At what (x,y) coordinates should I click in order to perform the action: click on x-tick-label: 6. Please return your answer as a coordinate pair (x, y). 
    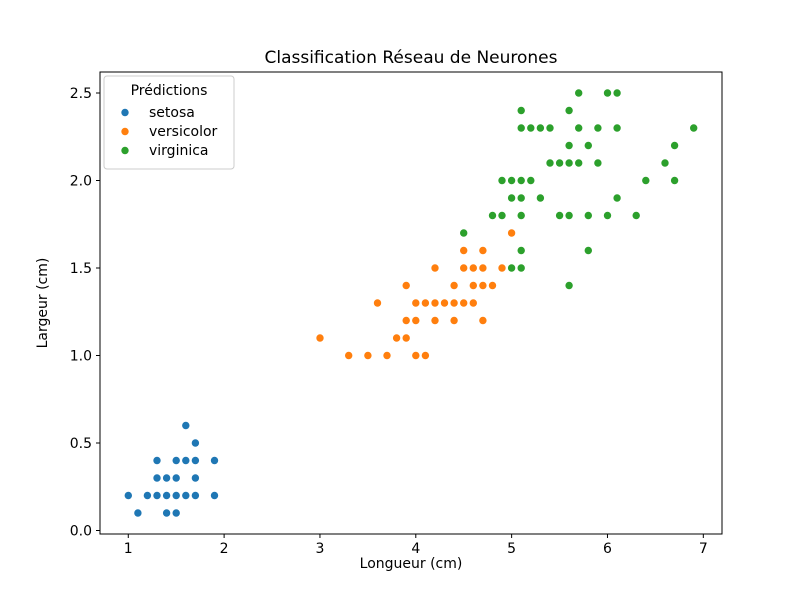
    Looking at the image, I should click on (607, 549).